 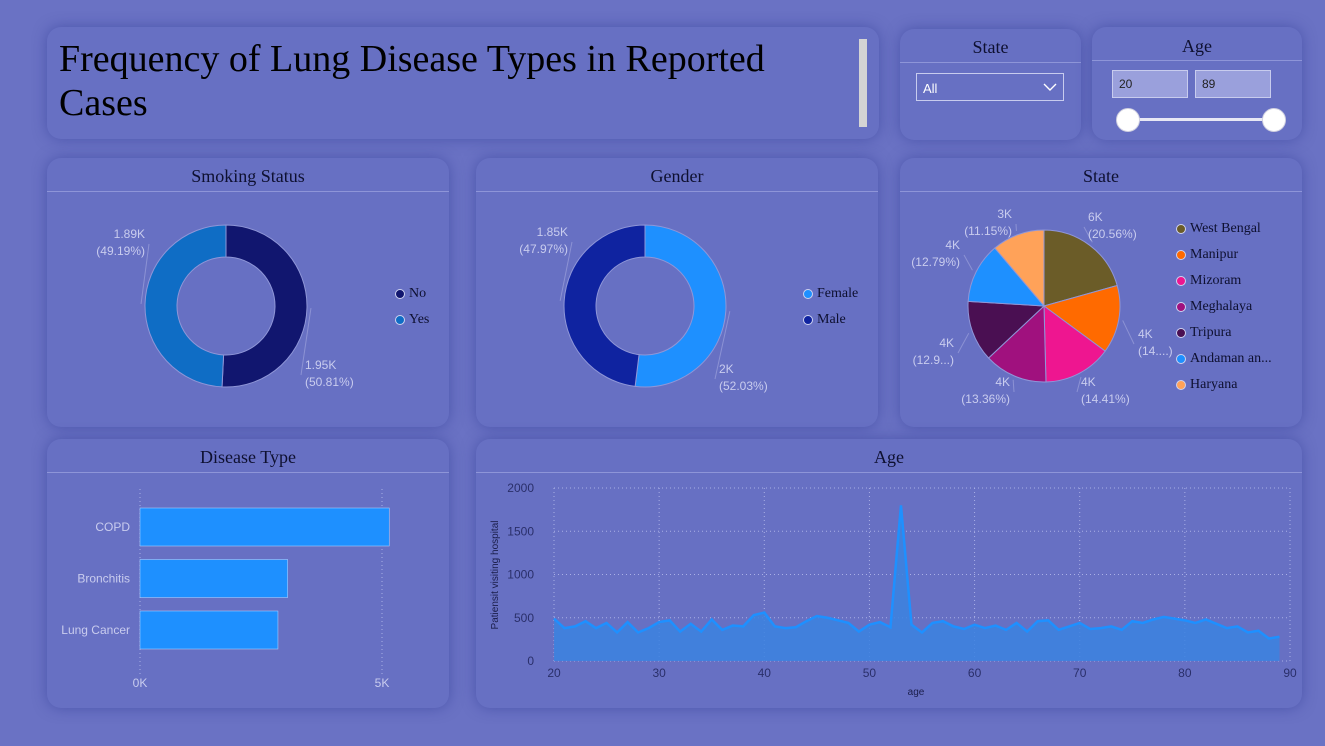 I want to click on smoking-percent-label: (50.81%), so click(x=329, y=382).